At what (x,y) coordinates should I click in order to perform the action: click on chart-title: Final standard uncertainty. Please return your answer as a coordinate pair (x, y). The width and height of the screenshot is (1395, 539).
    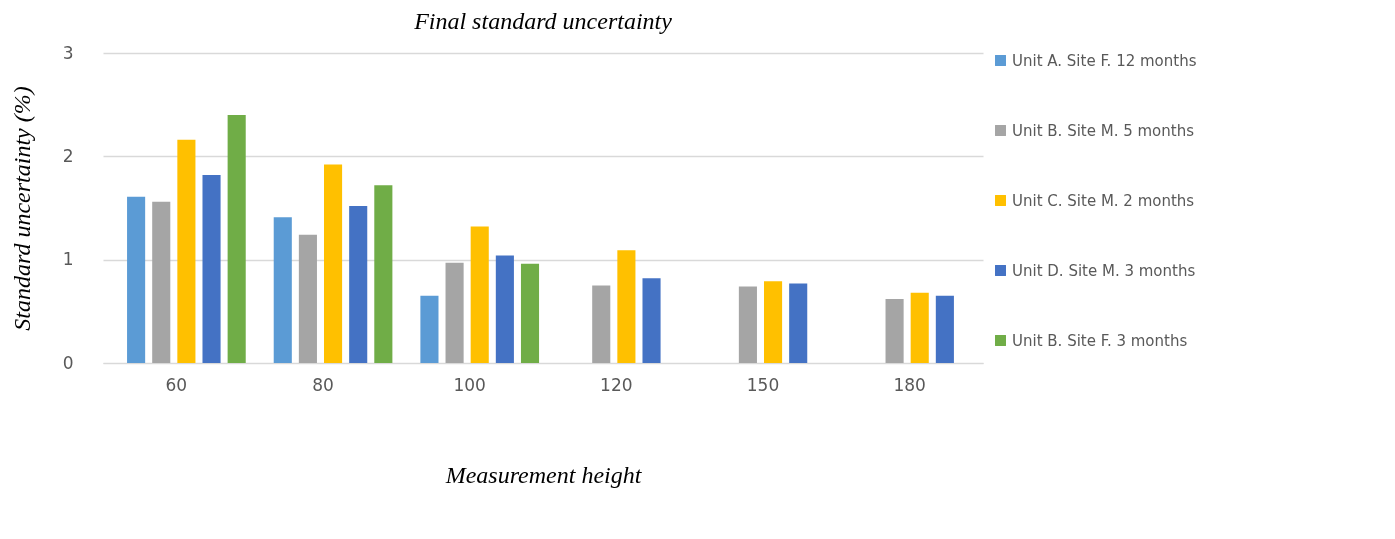
    Looking at the image, I should click on (543, 21).